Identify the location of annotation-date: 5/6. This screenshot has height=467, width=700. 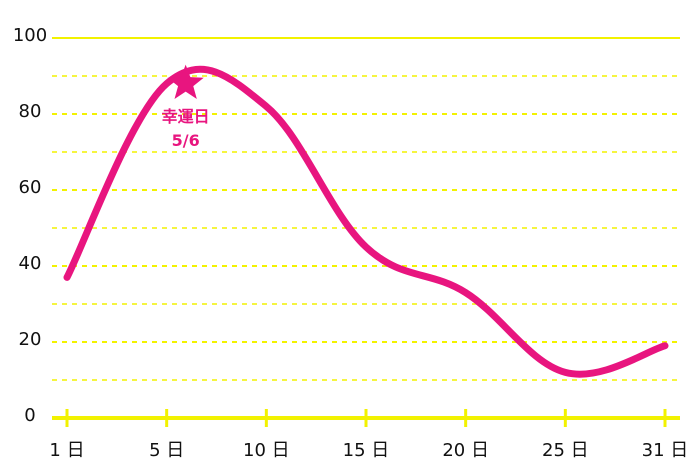
(186, 140).